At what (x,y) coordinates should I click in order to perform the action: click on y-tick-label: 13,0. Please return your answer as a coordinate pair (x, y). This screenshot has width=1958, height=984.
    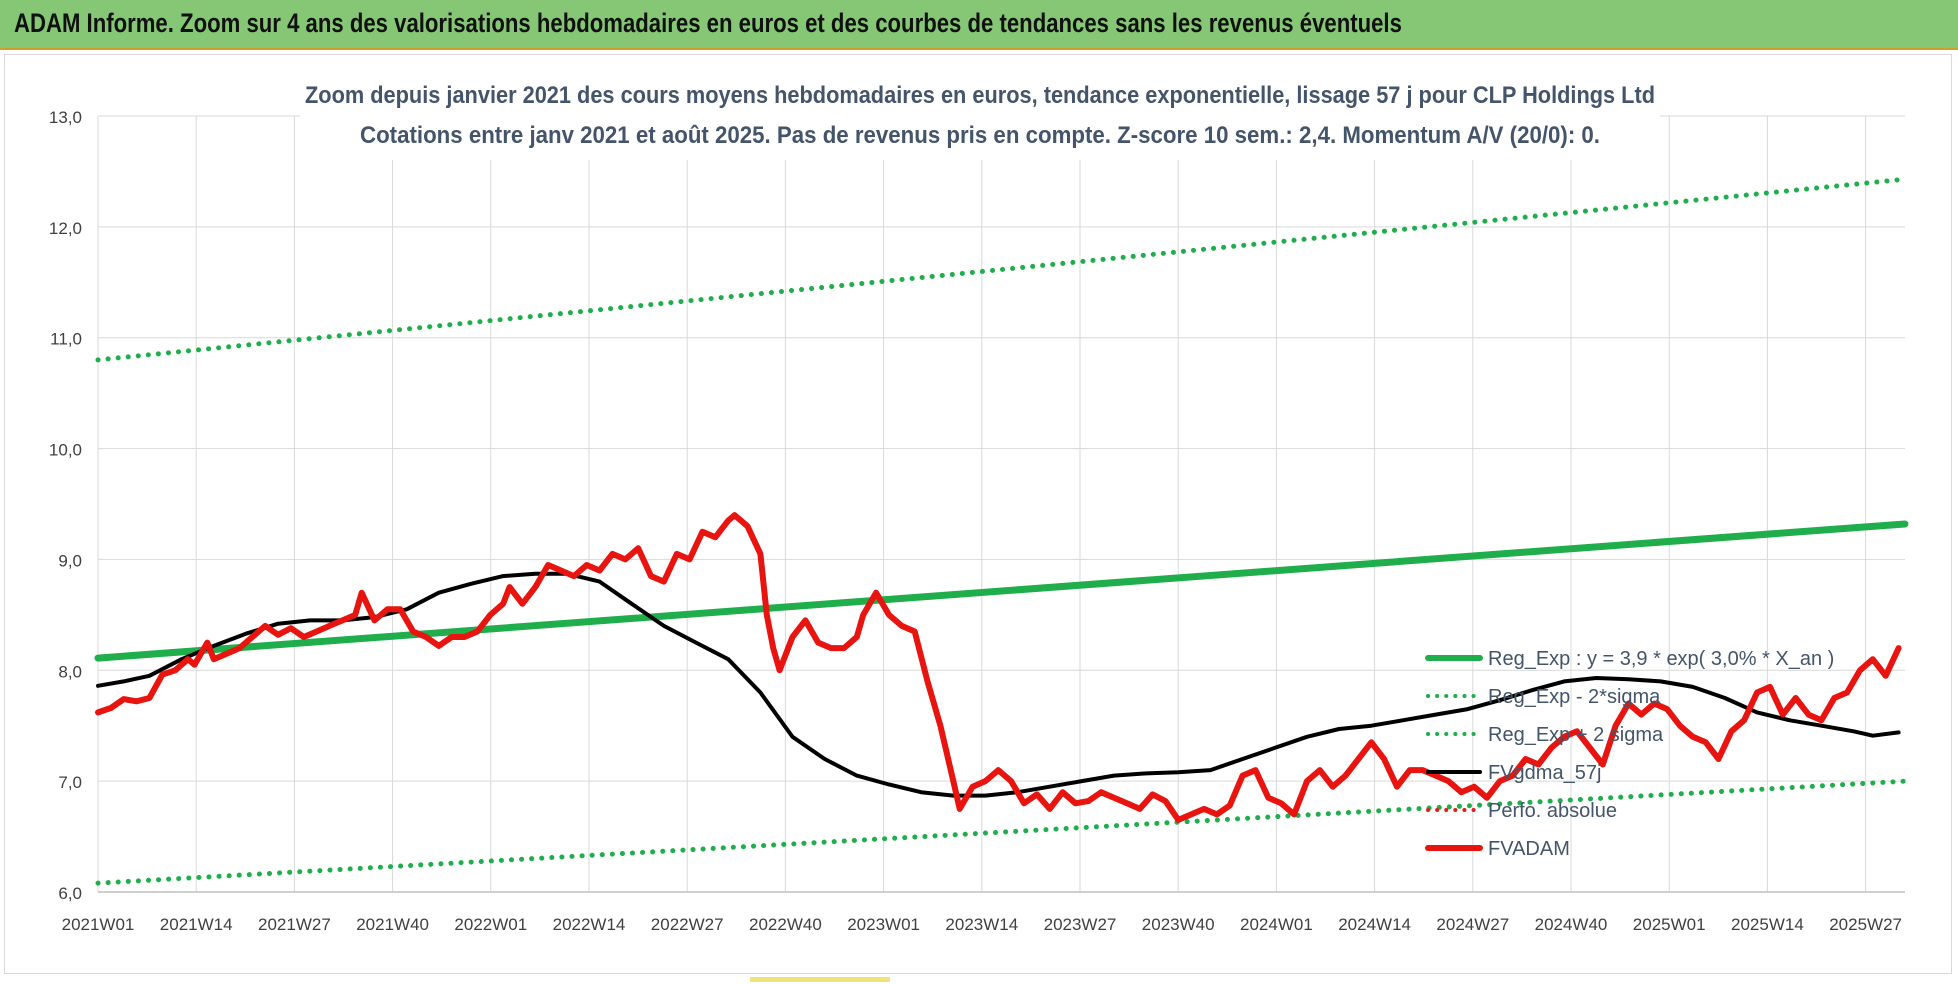
    Looking at the image, I should click on (65, 117).